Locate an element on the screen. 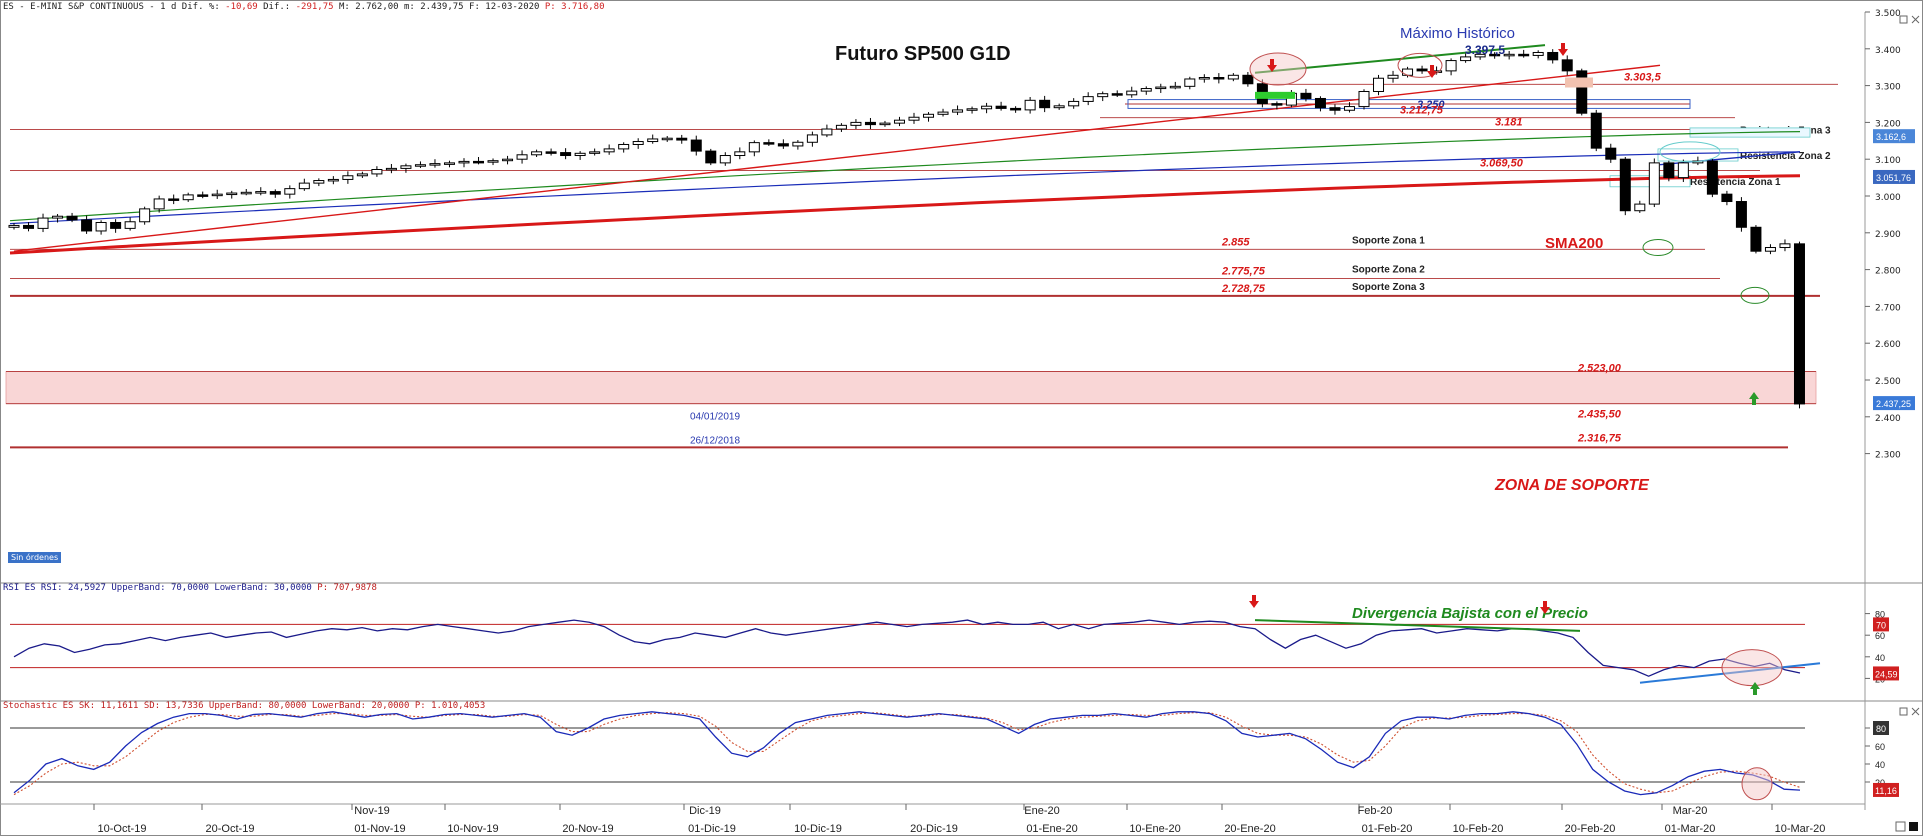 This screenshot has height=836, width=1923. x-tick-label: 20-Nov-19 is located at coordinates (587, 829).